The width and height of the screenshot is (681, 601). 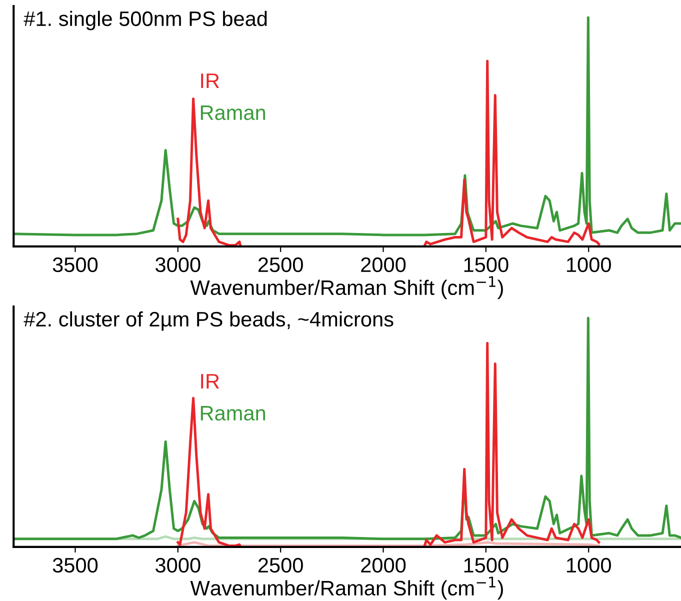 I want to click on chart-title: #2. cluster of 2µm PS beads, ~4microns, so click(x=209, y=321).